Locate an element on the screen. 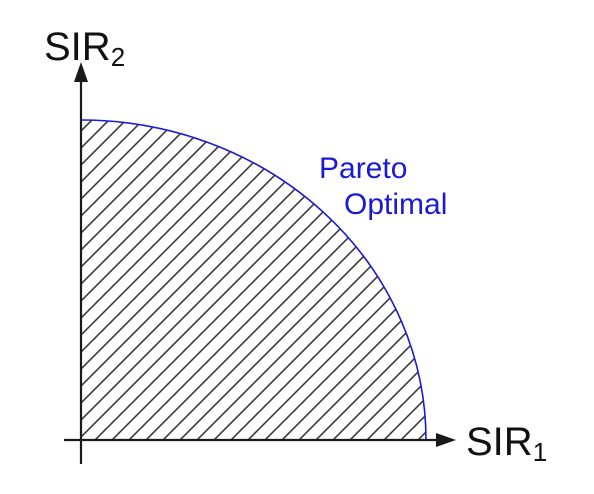  pareto-label-line1: Pareto is located at coordinates (363, 168).